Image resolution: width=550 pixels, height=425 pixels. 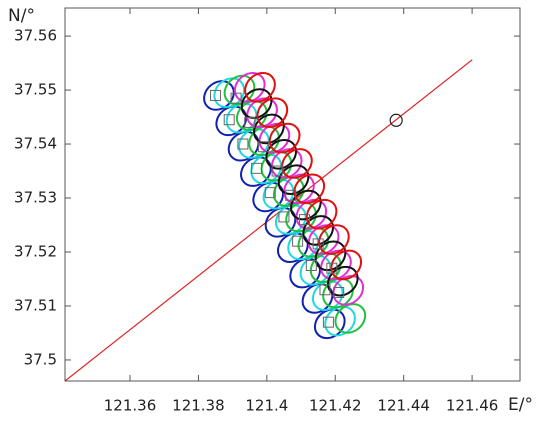 I want to click on y-tick-label: 37.54, so click(x=35, y=144).